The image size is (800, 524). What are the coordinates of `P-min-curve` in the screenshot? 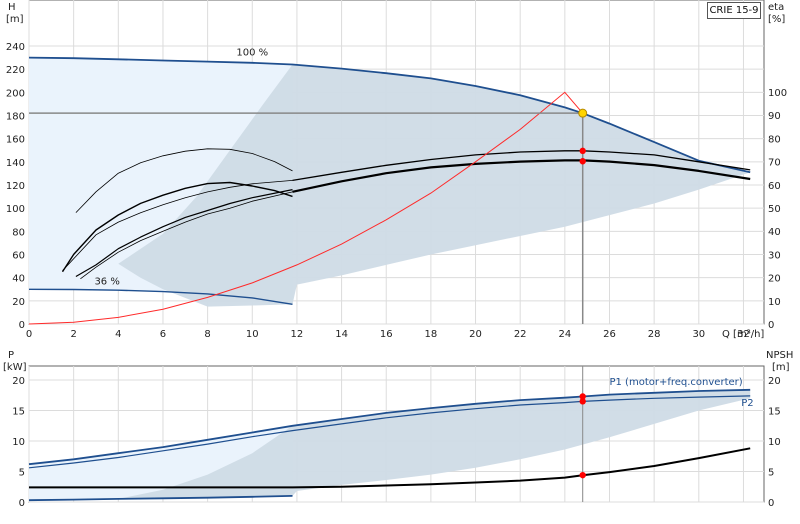 It's located at (160, 498).